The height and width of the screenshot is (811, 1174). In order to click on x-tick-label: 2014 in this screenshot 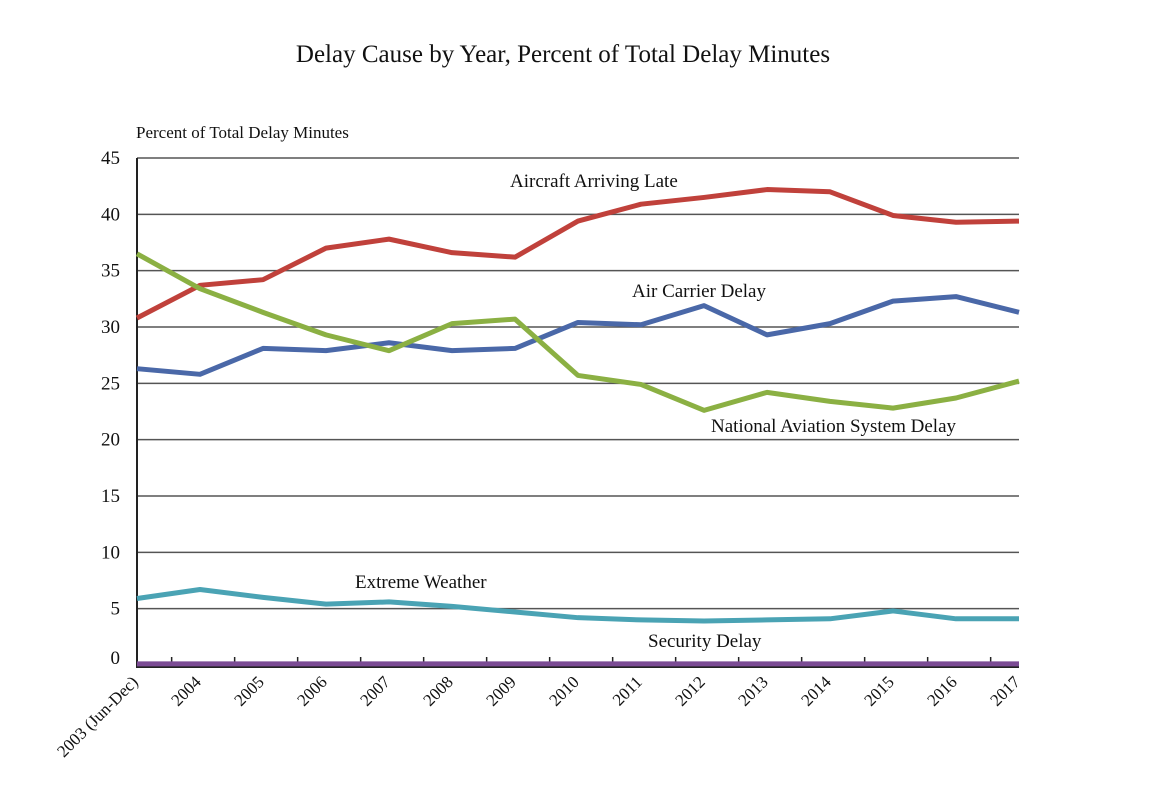, I will do `click(816, 691)`.